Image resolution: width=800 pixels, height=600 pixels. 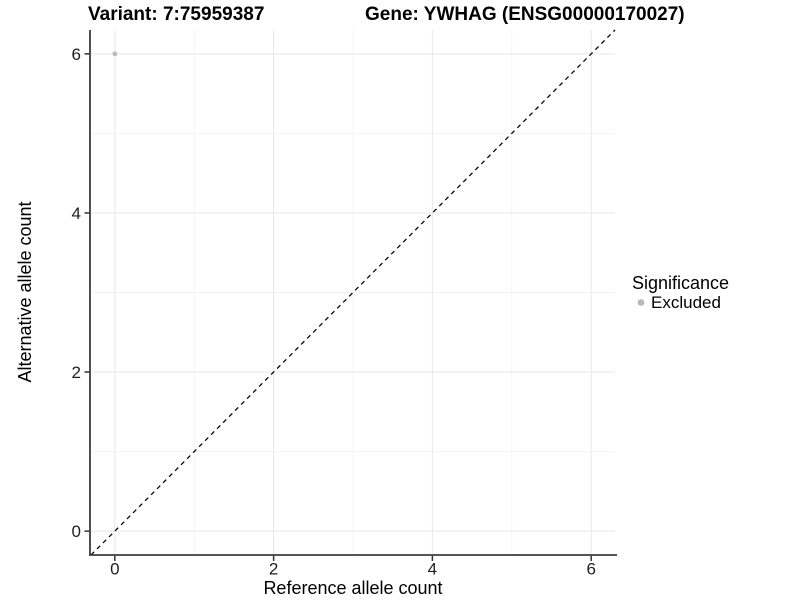 I want to click on legend-title: Significance, so click(x=680, y=283).